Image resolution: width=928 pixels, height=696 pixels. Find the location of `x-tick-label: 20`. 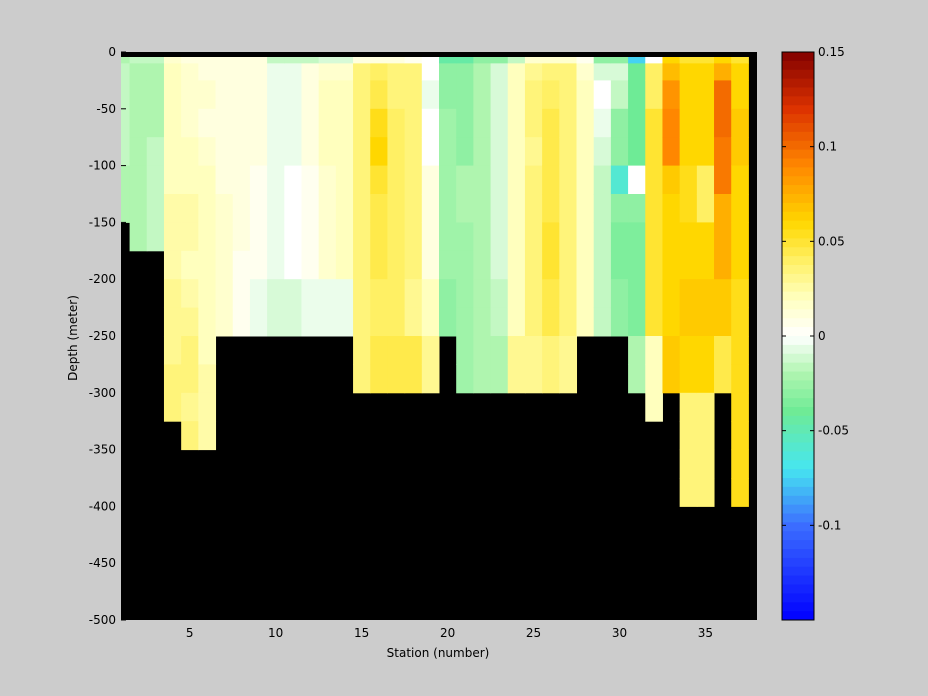

x-tick-label: 20 is located at coordinates (447, 633).